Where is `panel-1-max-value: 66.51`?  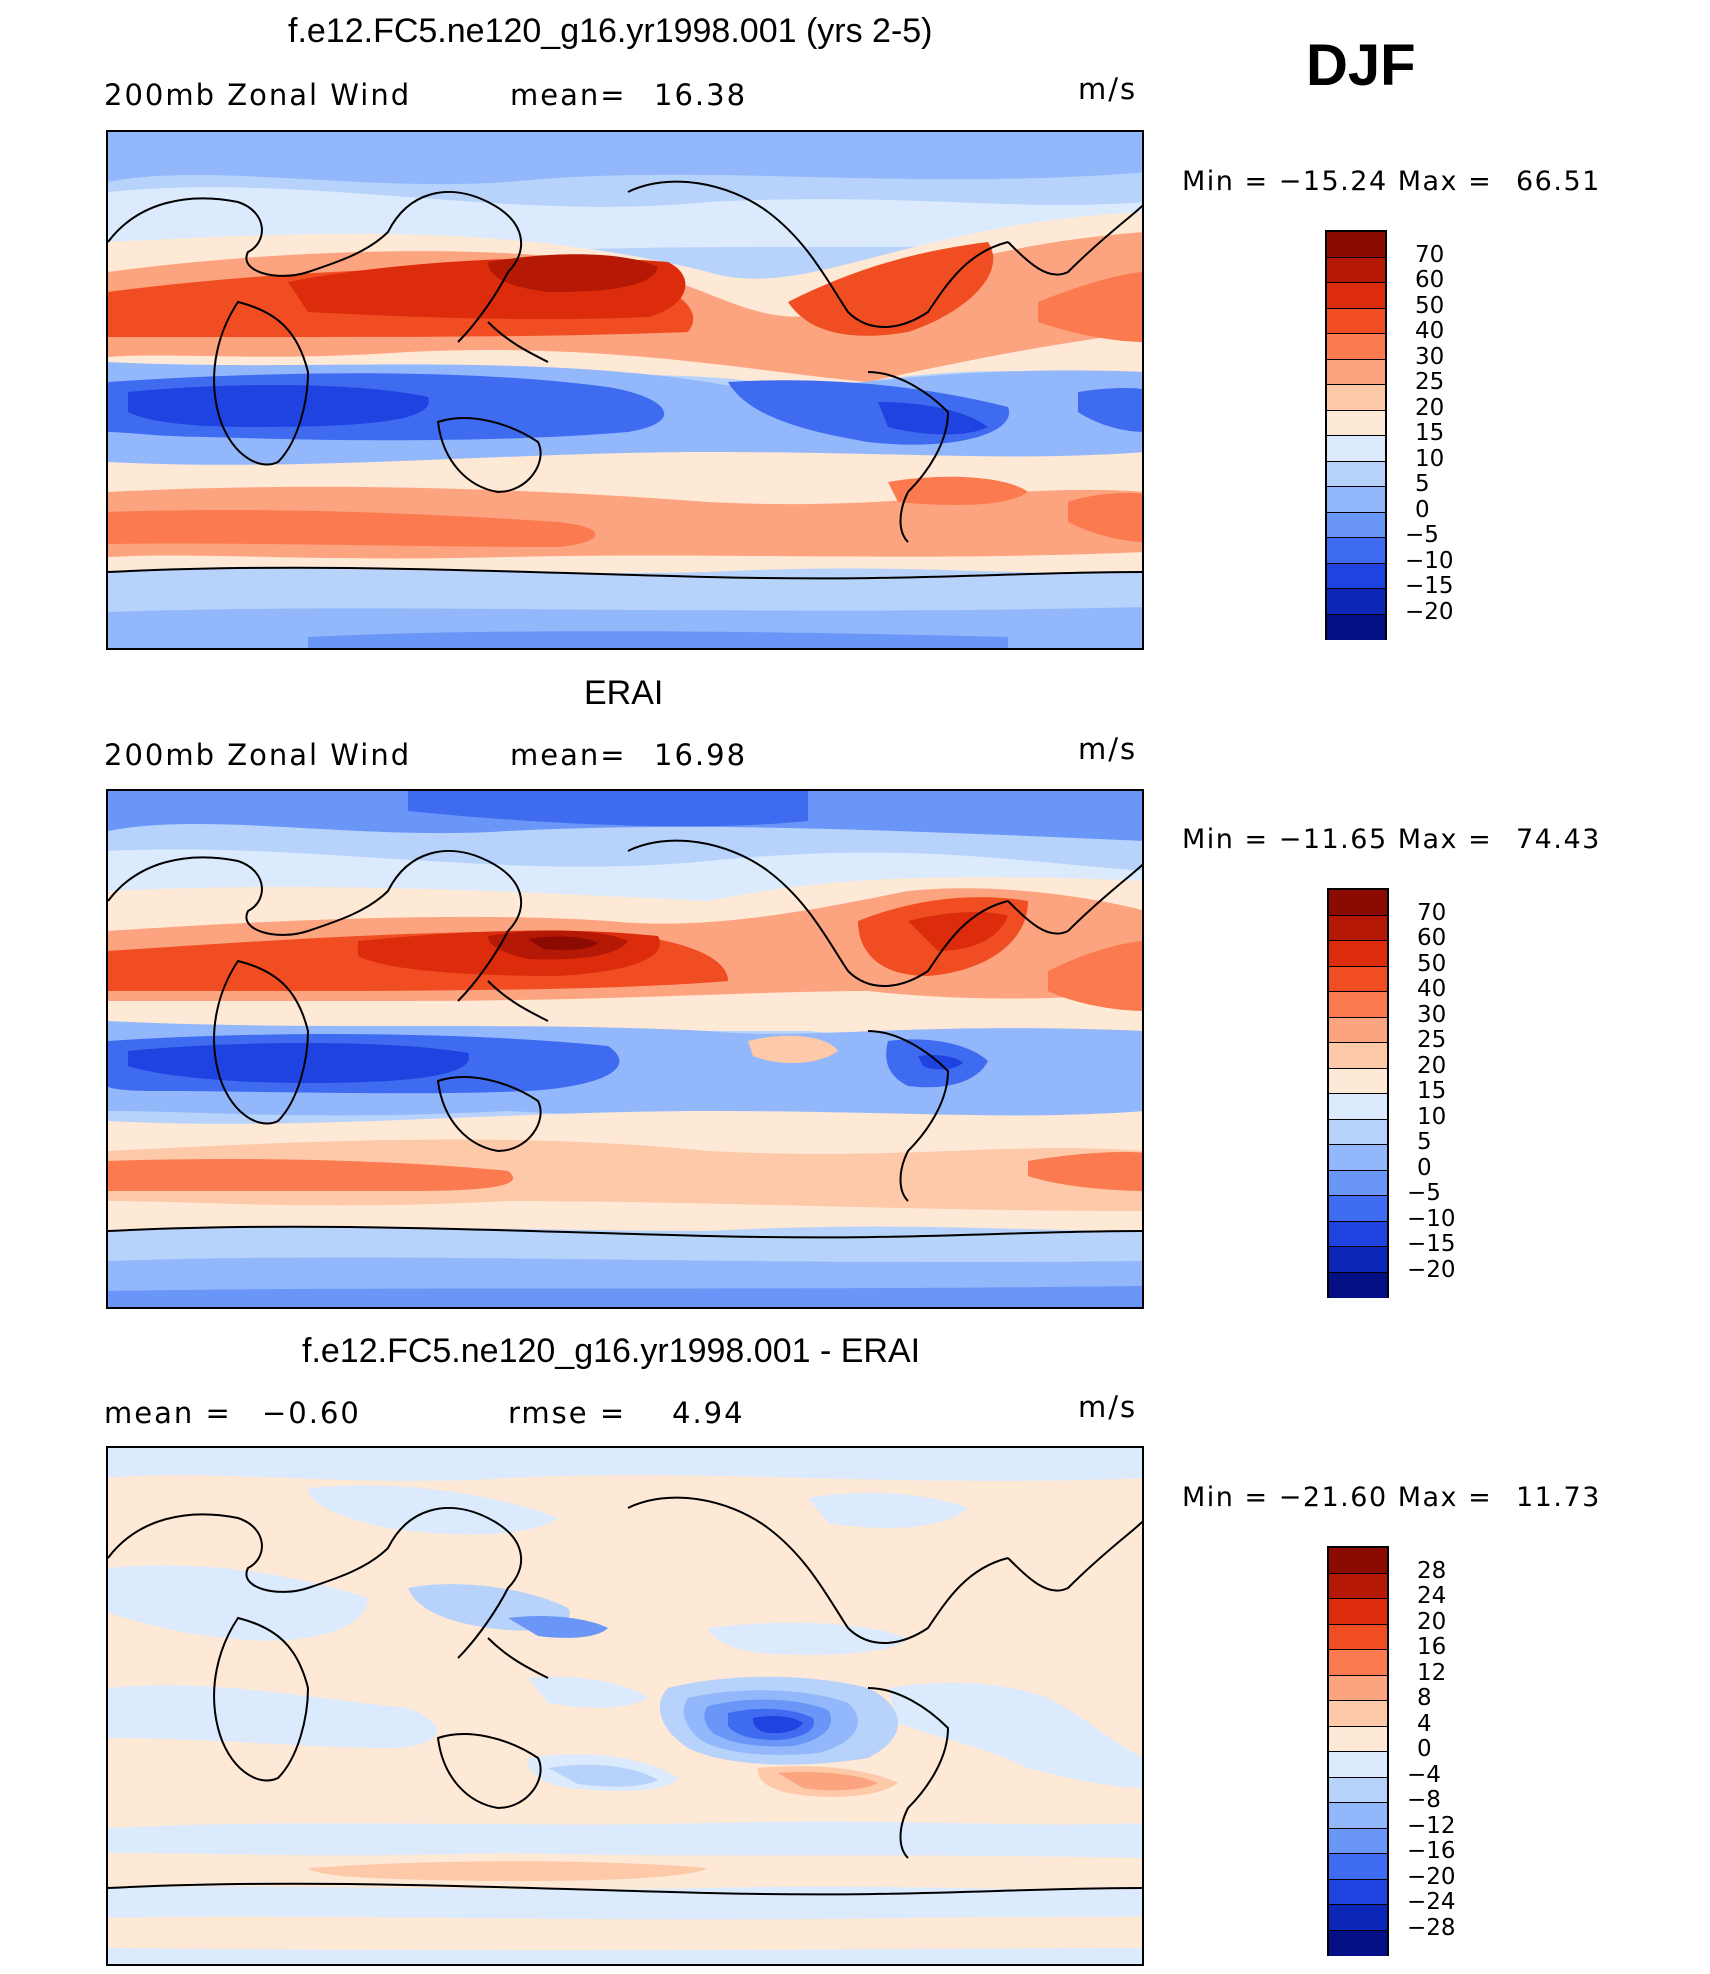 panel-1-max-value: 66.51 is located at coordinates (1558, 181).